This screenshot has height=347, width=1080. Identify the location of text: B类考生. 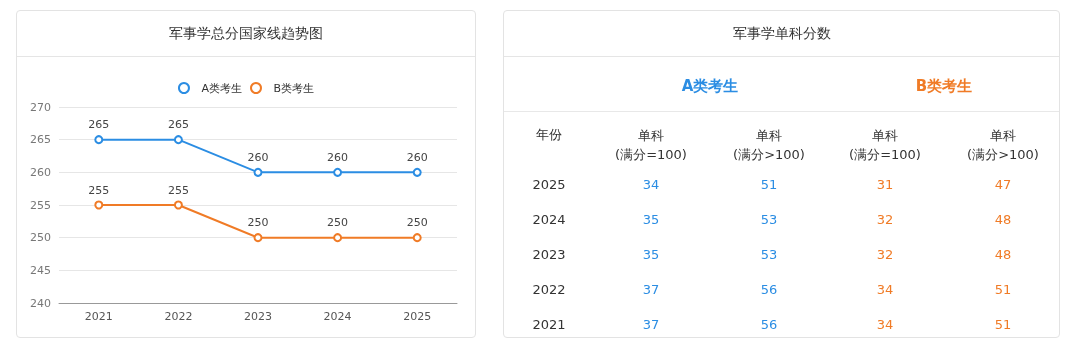
(944, 86).